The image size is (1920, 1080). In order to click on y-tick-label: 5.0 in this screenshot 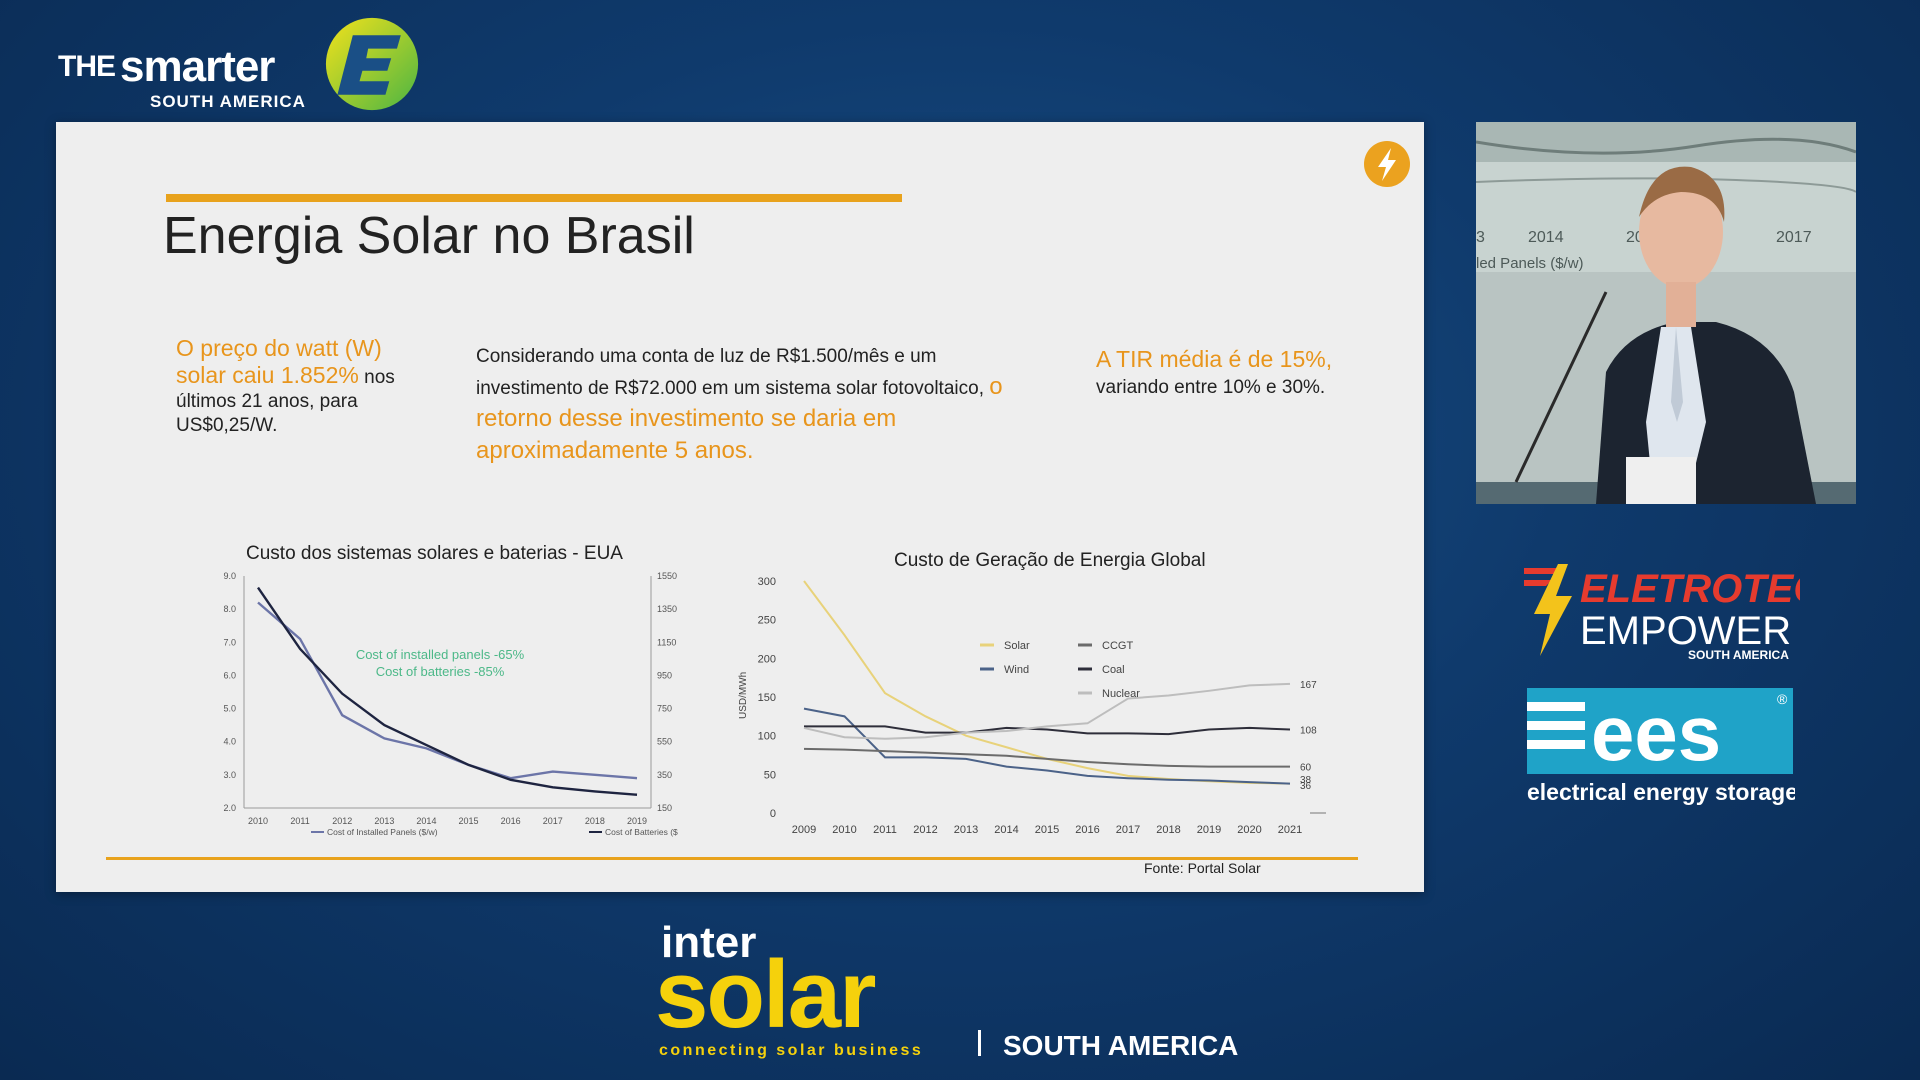, I will do `click(229, 709)`.